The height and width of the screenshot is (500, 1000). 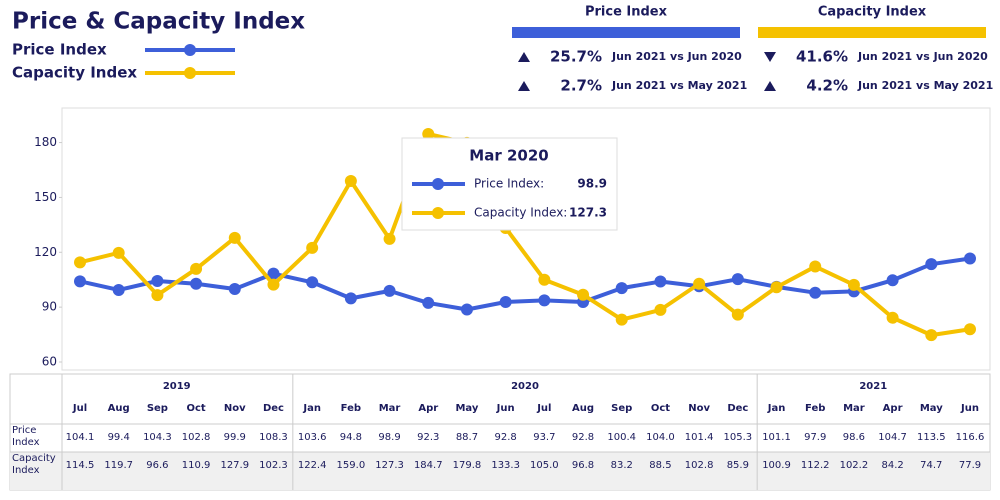 I want to click on table-value: 110.9, so click(x=196, y=465).